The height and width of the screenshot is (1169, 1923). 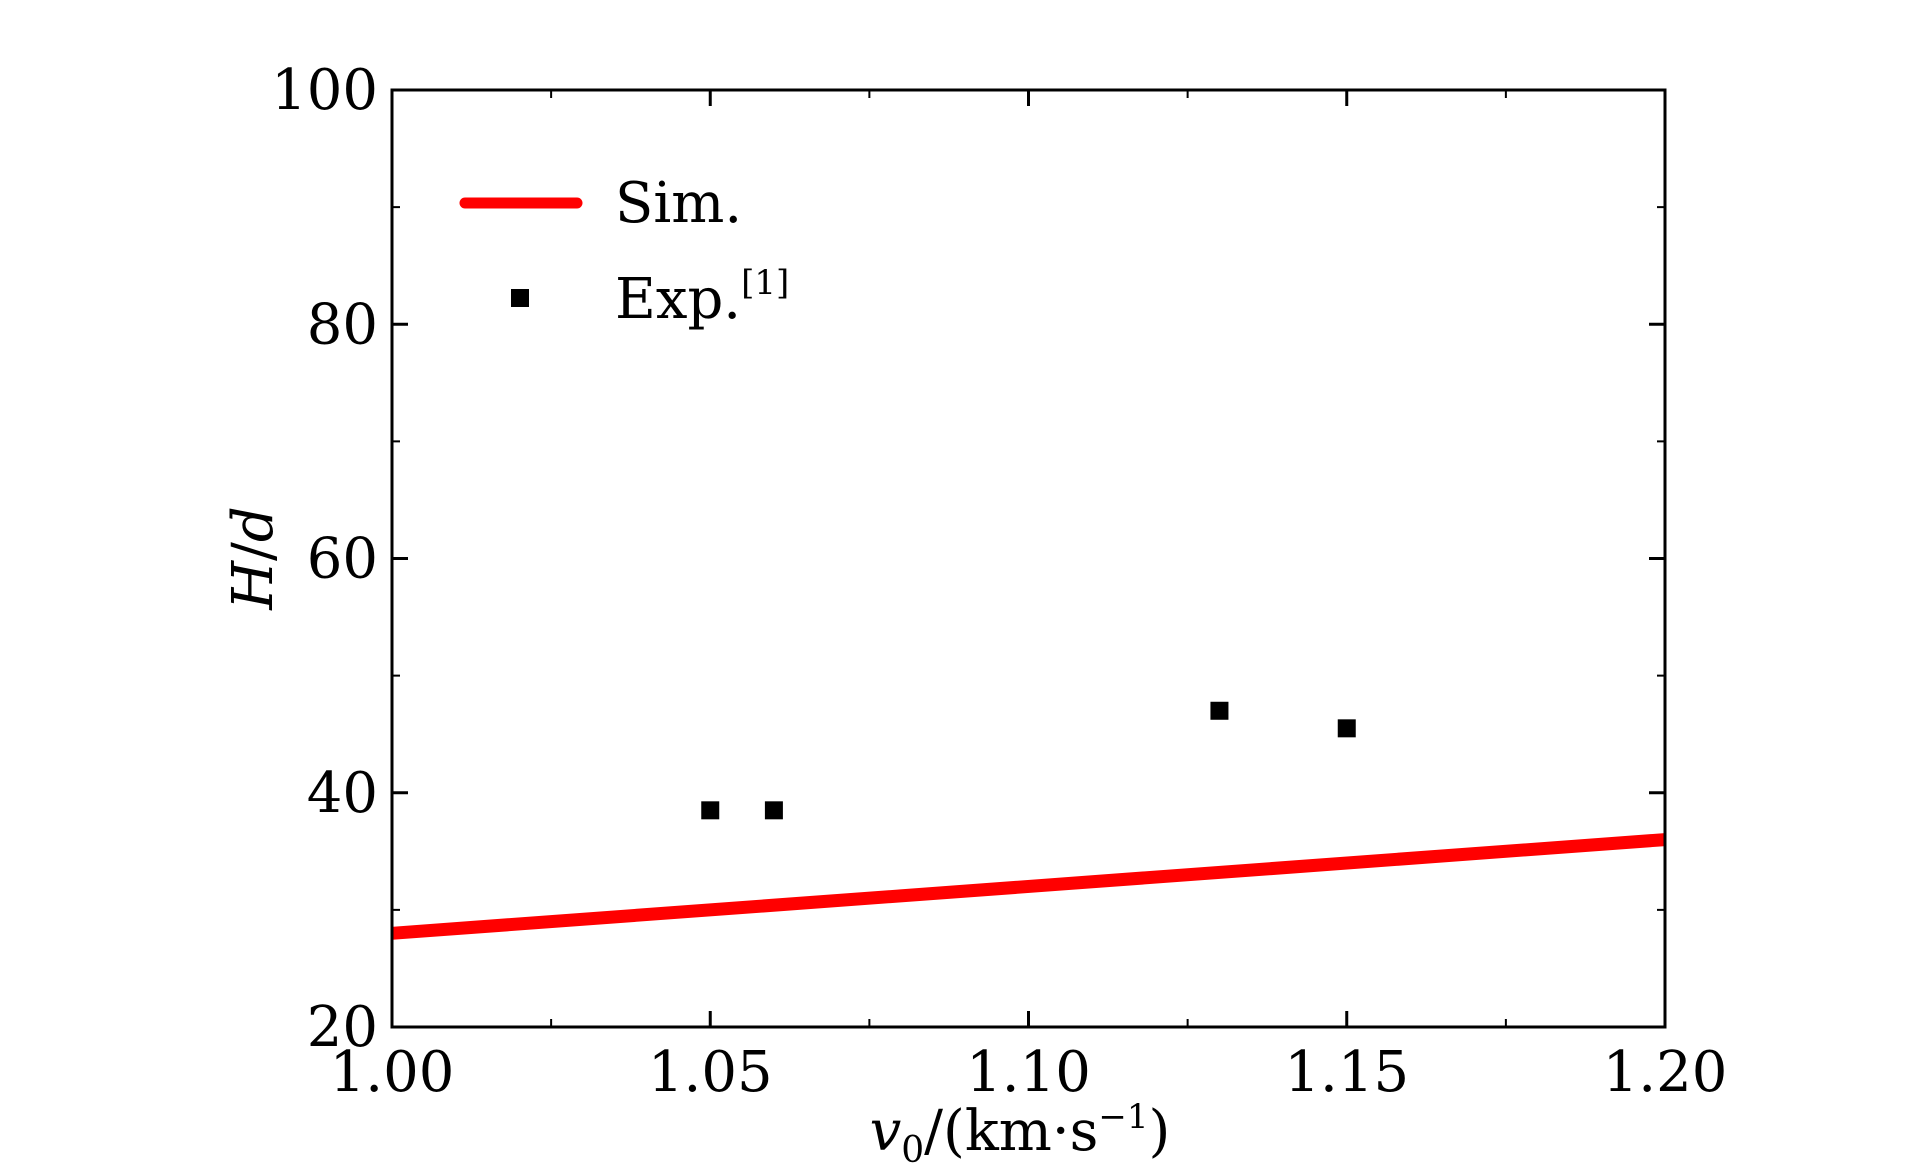 What do you see at coordinates (253, 585) in the screenshot?
I see `y-axis-var1: H` at bounding box center [253, 585].